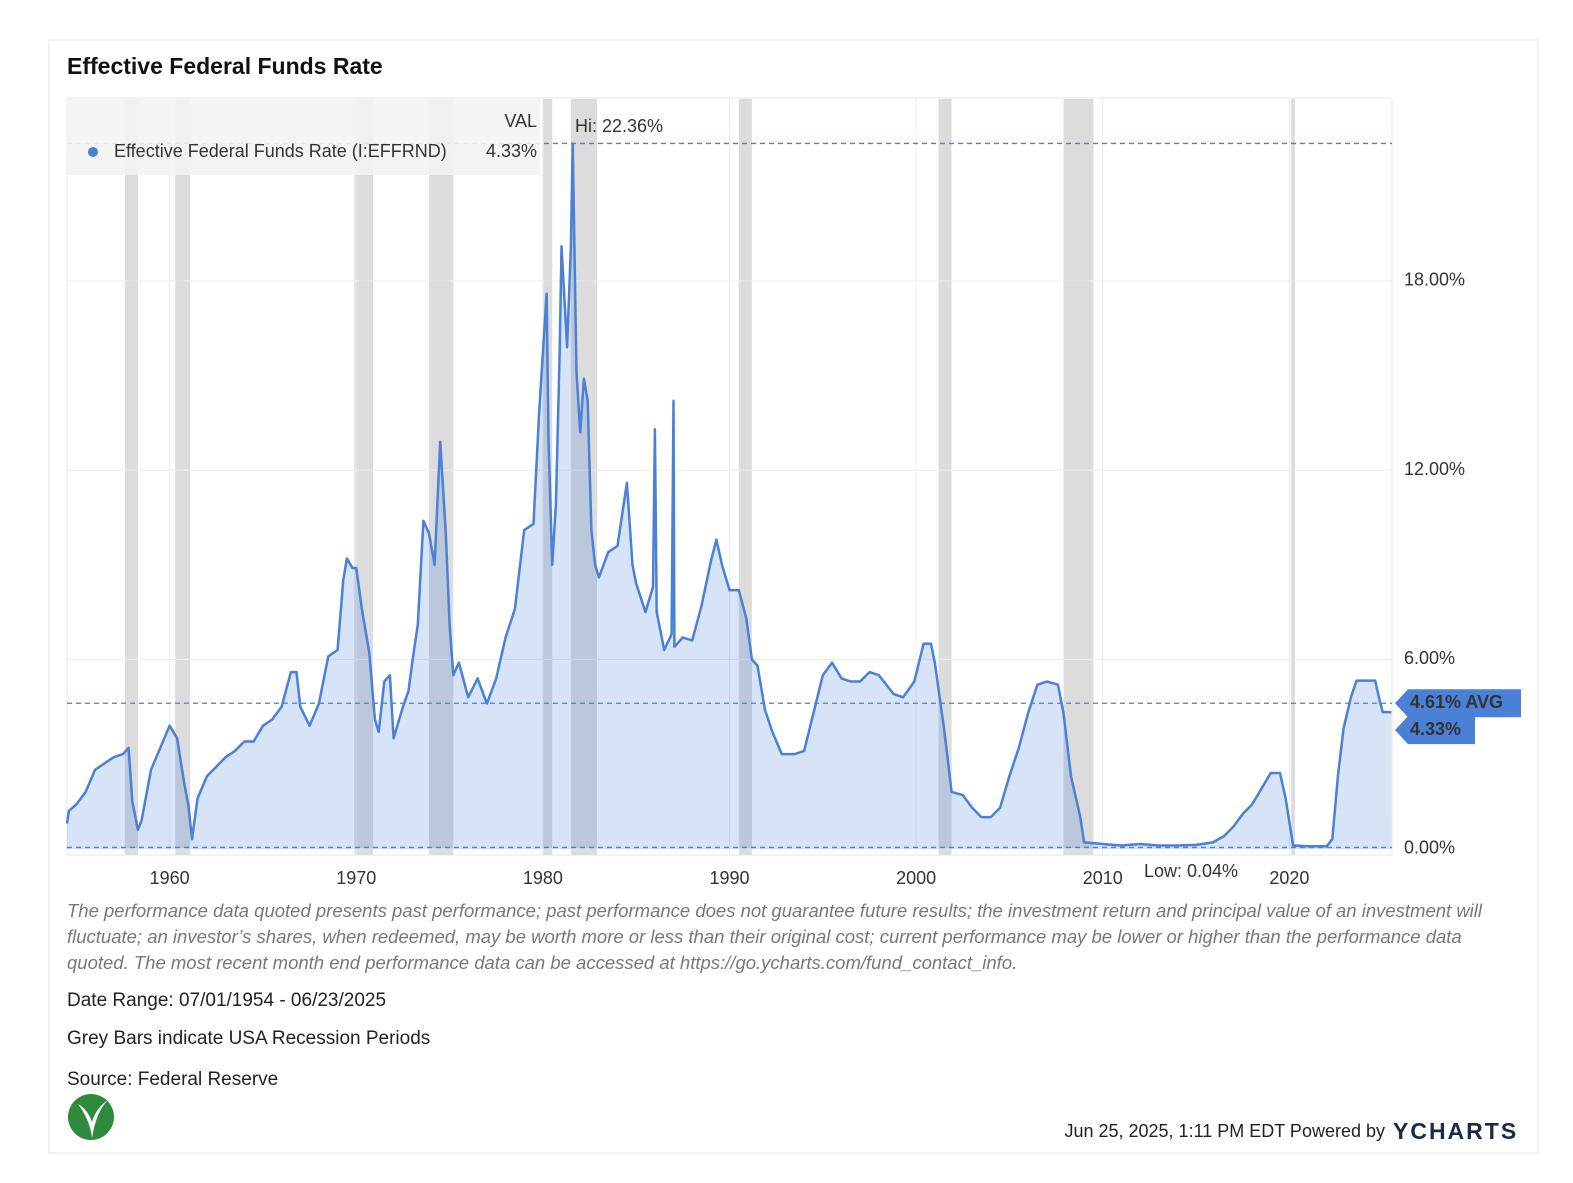  Describe the element at coordinates (520, 121) in the screenshot. I see `legend-header: VAL` at that location.